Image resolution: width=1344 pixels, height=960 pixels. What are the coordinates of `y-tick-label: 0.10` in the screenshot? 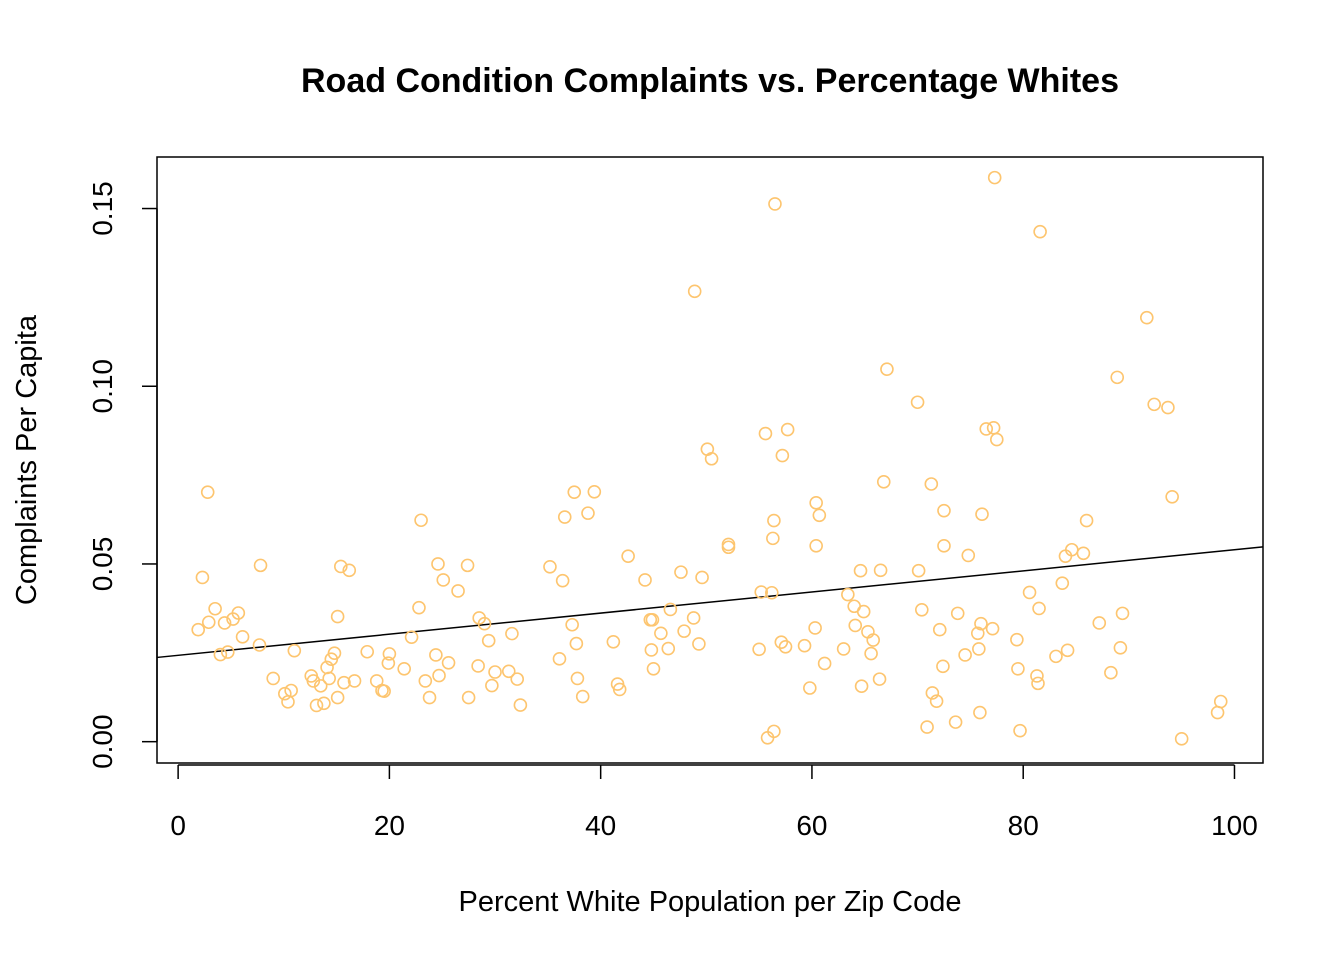 It's located at (102, 386).